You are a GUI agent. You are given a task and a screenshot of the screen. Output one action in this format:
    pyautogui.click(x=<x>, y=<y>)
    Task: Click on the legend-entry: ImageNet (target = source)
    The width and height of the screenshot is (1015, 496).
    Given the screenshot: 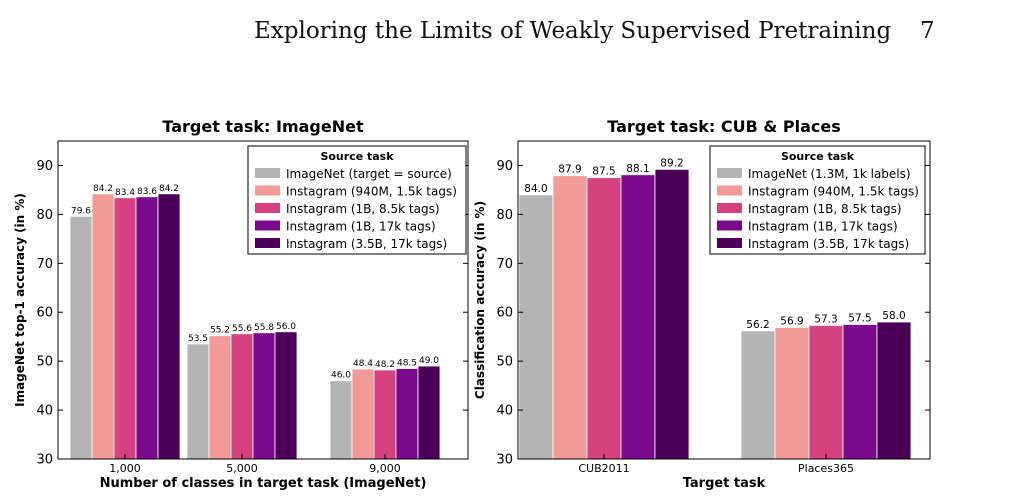 What is the action you would take?
    pyautogui.click(x=369, y=174)
    